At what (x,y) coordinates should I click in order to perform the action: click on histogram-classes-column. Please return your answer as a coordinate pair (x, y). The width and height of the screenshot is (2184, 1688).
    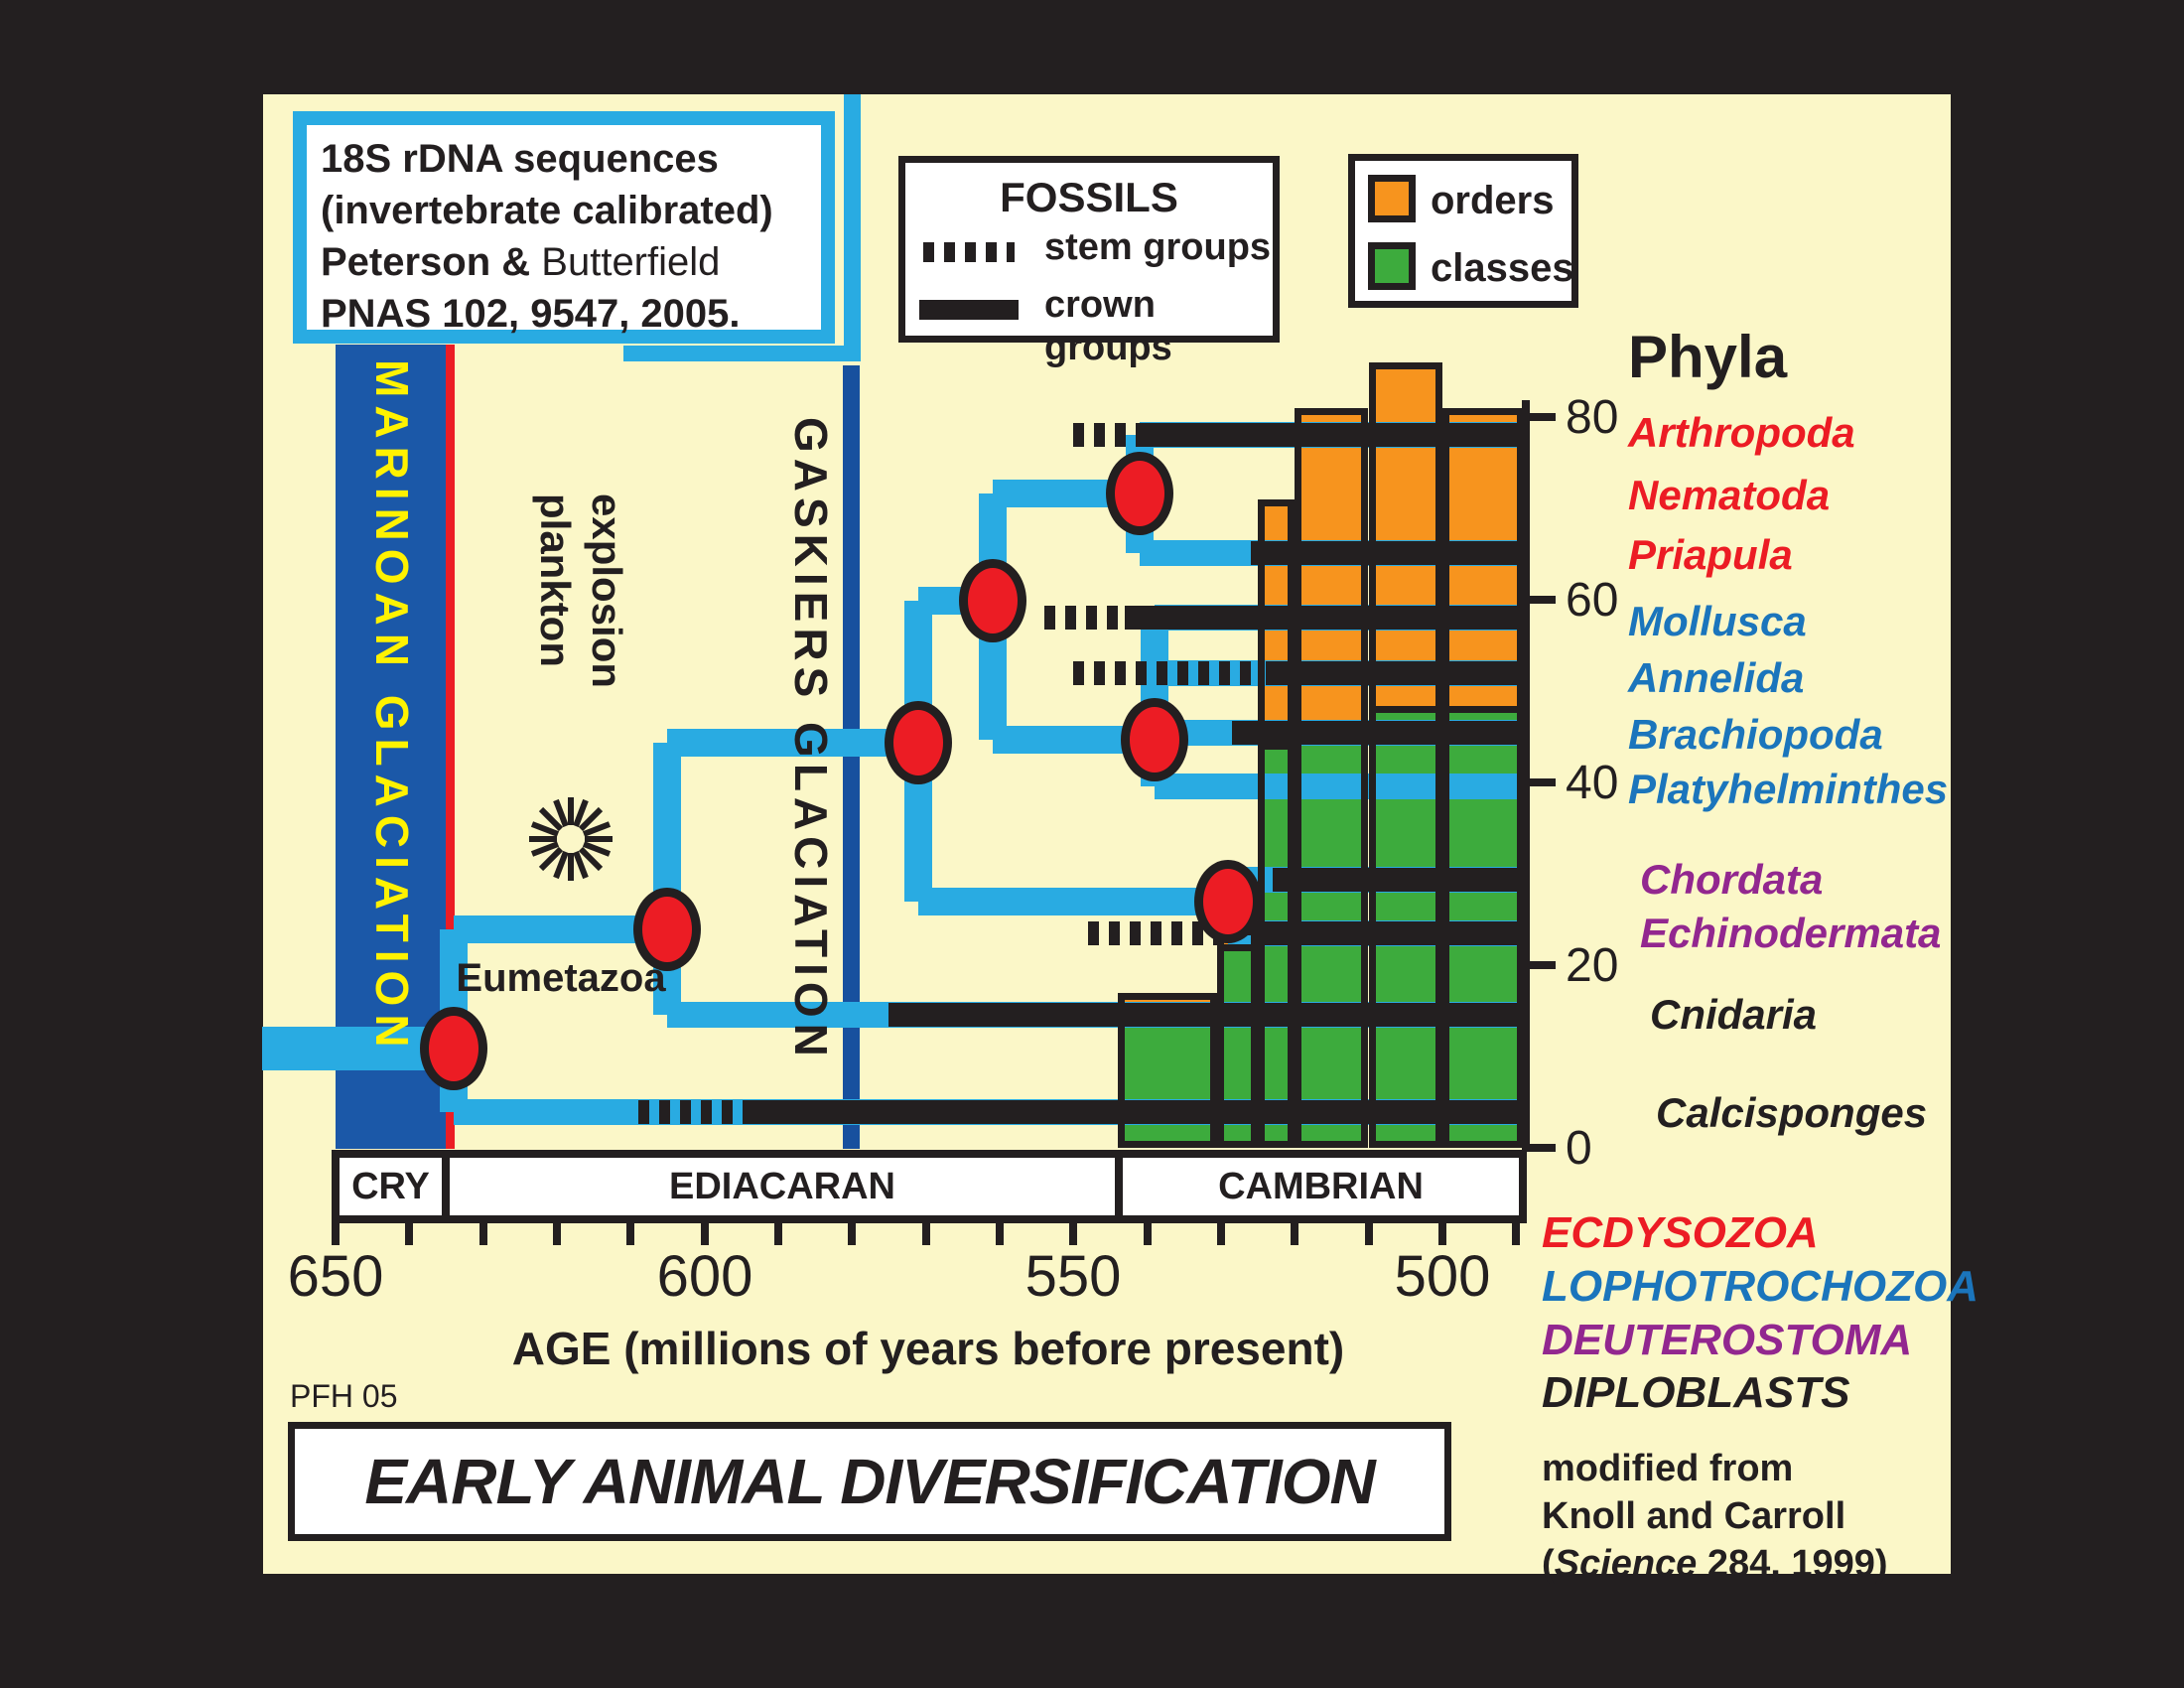
    Looking at the image, I should click on (1167, 1079).